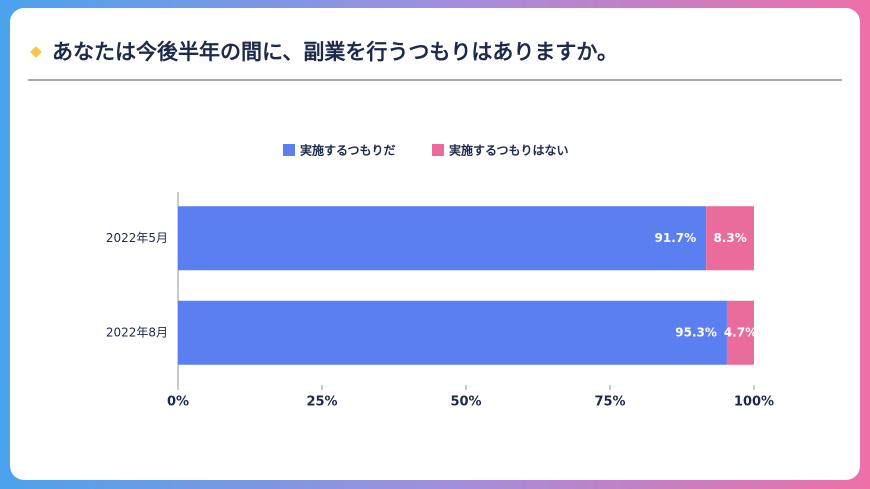 The height and width of the screenshot is (489, 870). What do you see at coordinates (137, 332) in the screenshot?
I see `y-tick-label: 2022年8月` at bounding box center [137, 332].